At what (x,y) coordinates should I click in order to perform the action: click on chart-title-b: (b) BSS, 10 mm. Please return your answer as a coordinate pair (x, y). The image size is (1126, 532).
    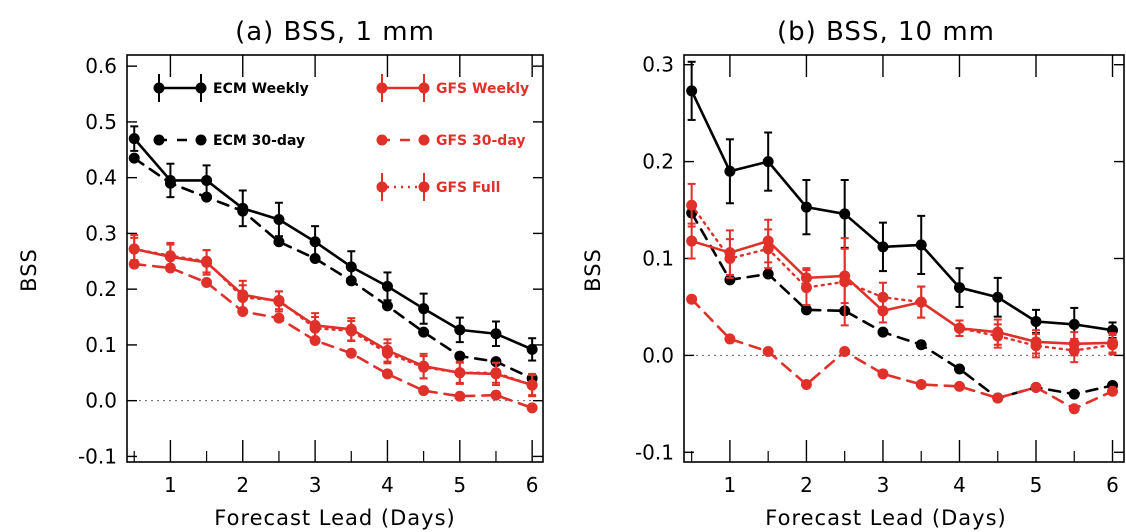
    Looking at the image, I should click on (886, 32).